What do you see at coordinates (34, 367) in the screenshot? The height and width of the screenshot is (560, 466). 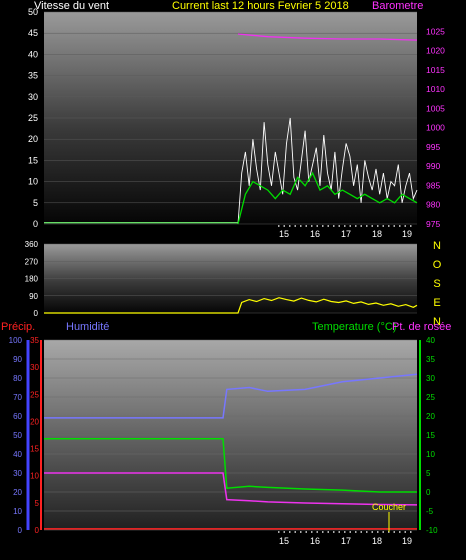 I see `precip-tick: 30` at bounding box center [34, 367].